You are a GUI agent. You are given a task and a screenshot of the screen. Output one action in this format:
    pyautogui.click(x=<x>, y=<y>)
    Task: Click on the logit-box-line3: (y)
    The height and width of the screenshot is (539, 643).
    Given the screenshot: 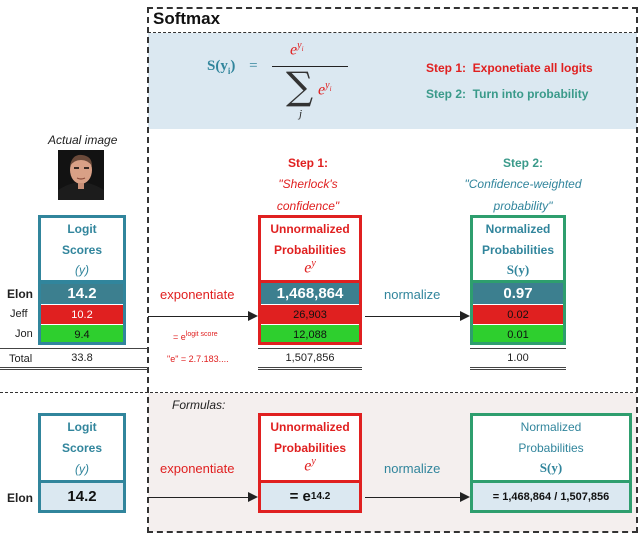 What is the action you would take?
    pyautogui.click(x=82, y=270)
    